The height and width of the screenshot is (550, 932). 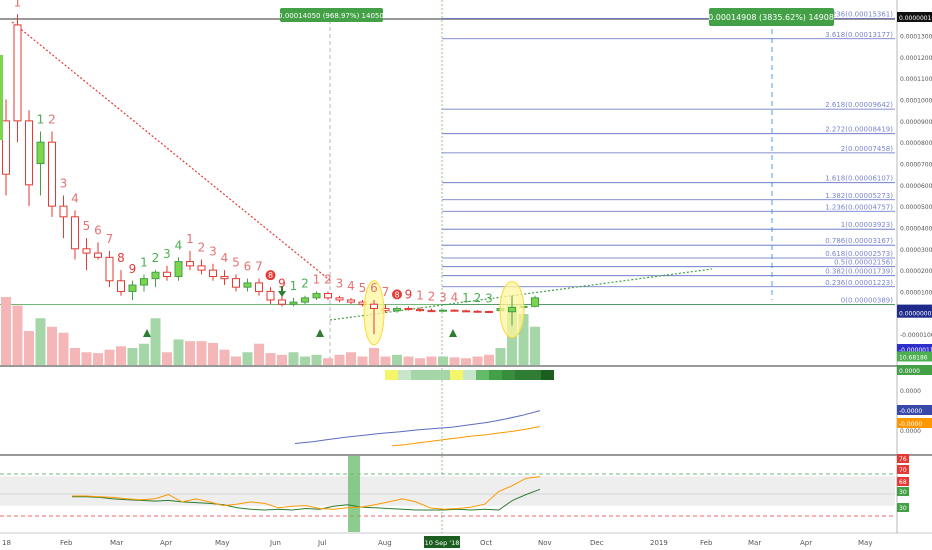 I want to click on time-axis-label: May, so click(x=865, y=543).